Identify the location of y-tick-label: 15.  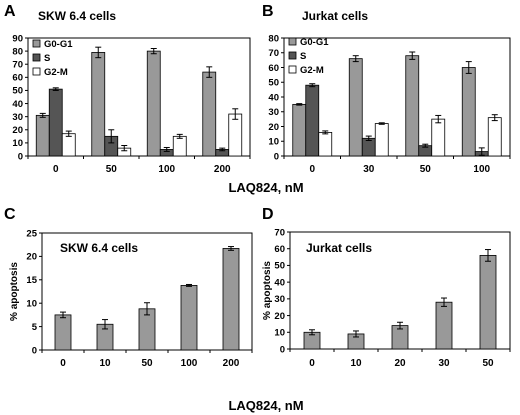
(31, 280).